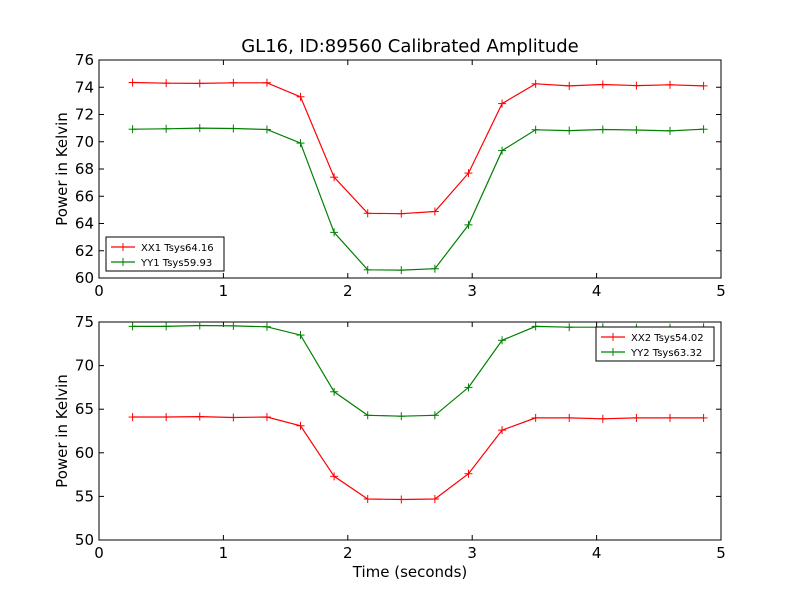 Image resolution: width=800 pixels, height=600 pixels. I want to click on y-tick-label: 72, so click(84, 115).